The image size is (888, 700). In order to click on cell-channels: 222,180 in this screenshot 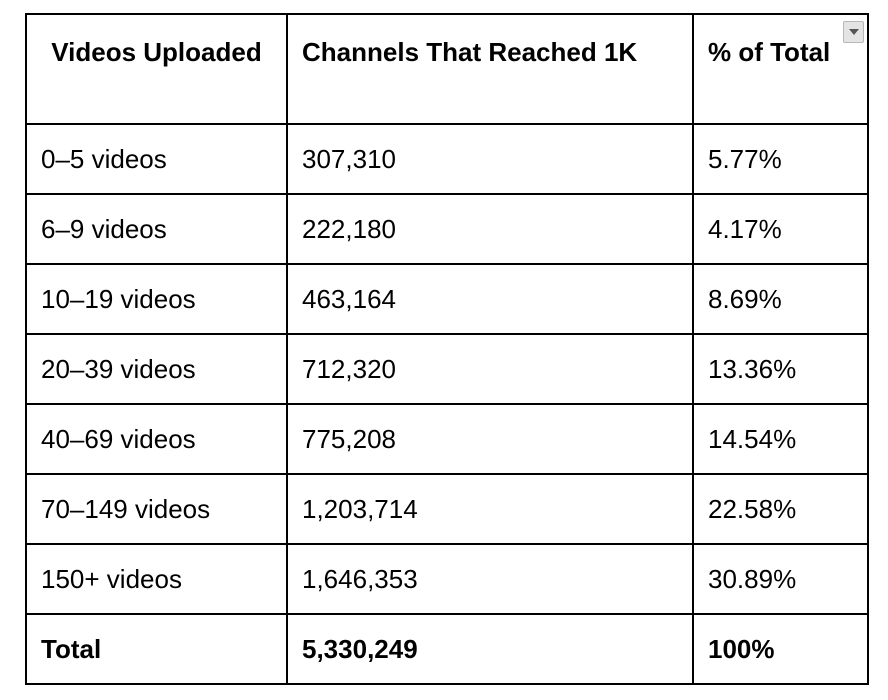, I will do `click(490, 229)`.